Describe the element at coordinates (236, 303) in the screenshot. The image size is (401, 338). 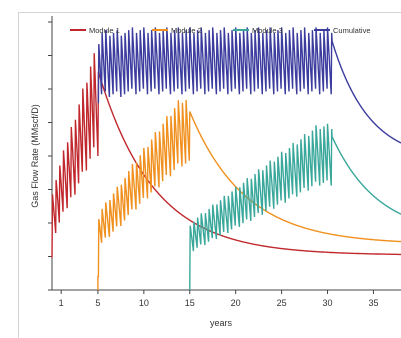
I see `x-tick-label-4: 20` at that location.